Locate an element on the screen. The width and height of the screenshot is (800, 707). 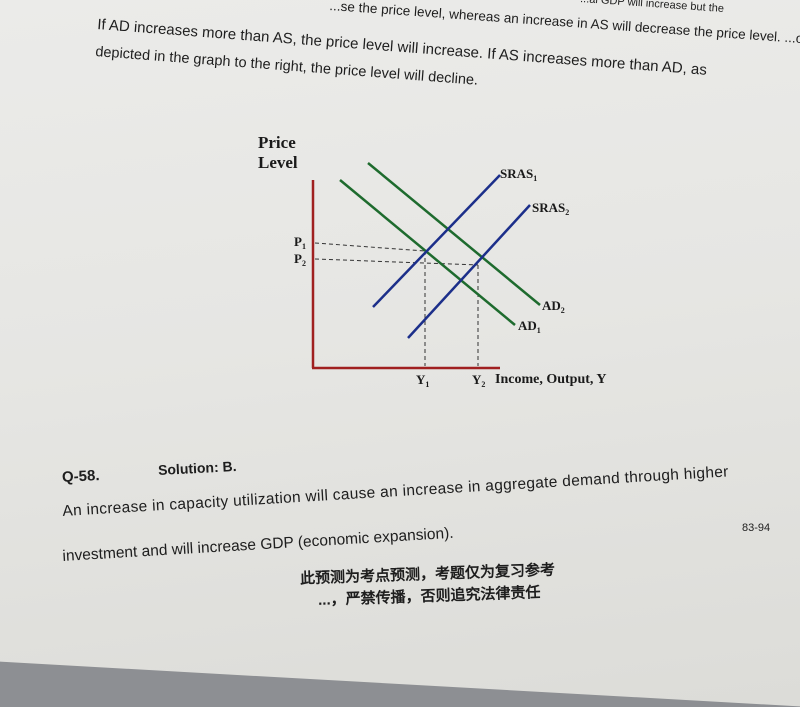
question-number: Q-58. is located at coordinates (80, 476).